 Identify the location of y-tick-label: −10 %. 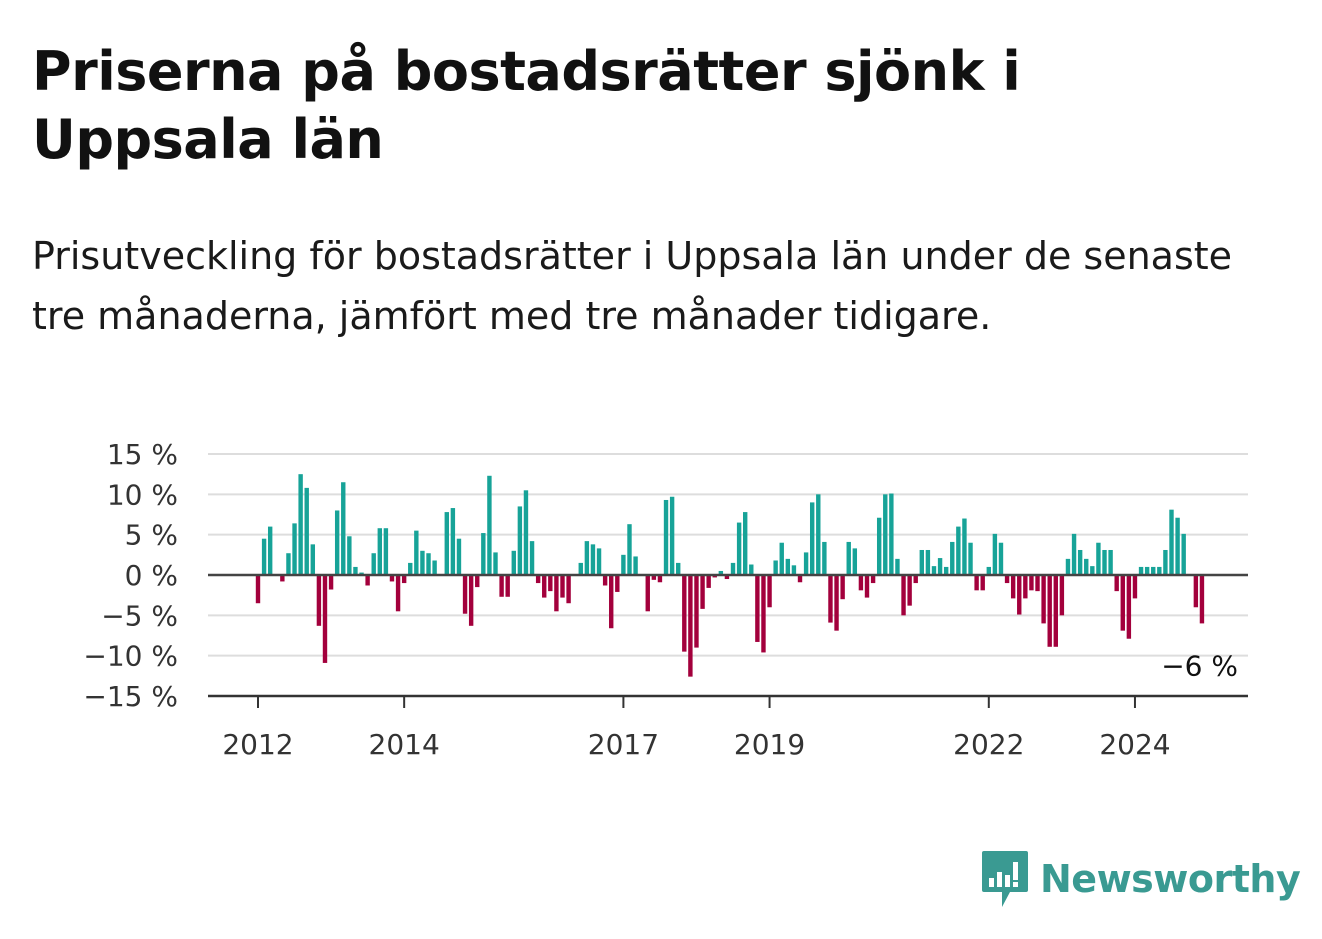
(130, 656).